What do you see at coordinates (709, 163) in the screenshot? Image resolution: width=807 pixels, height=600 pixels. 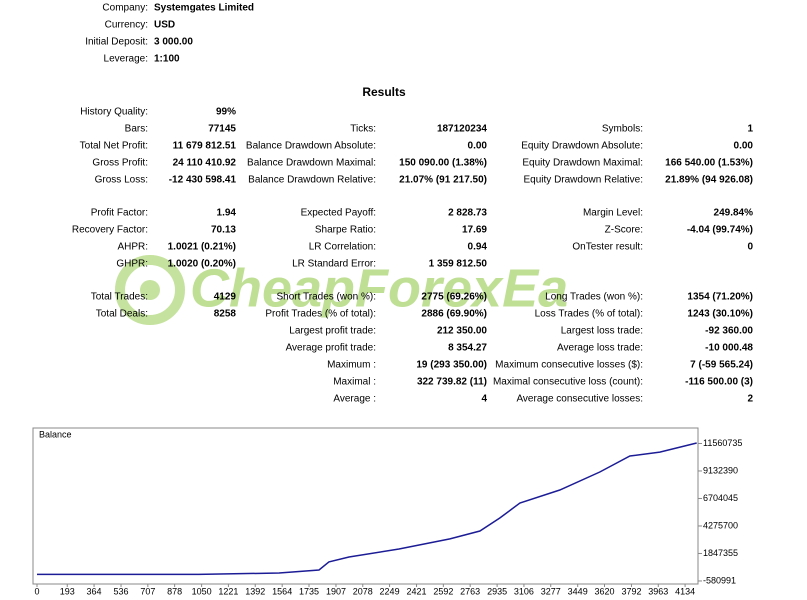 I see `result-value: 166 540.00 (1.53%)` at bounding box center [709, 163].